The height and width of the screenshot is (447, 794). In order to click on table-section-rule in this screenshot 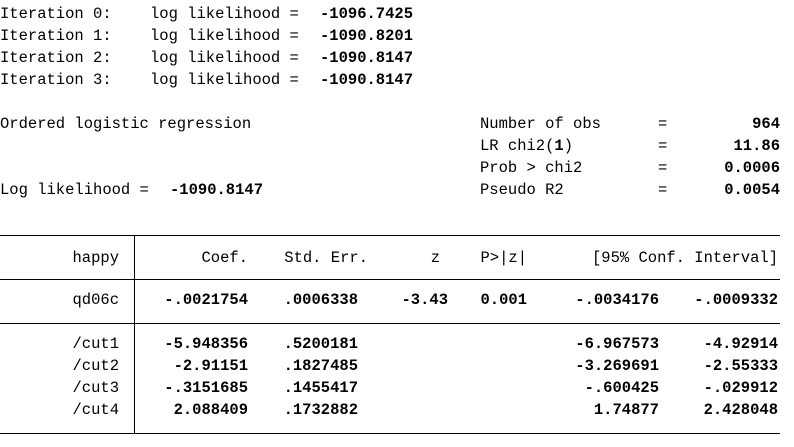, I will do `click(390, 323)`.